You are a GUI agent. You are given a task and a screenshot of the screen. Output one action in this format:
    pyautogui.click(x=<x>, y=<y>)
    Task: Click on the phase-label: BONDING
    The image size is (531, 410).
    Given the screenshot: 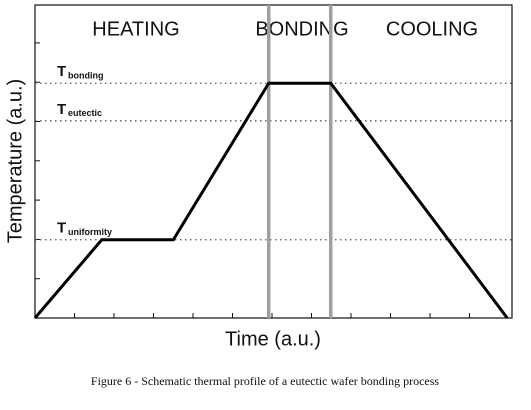 What is the action you would take?
    pyautogui.click(x=301, y=29)
    